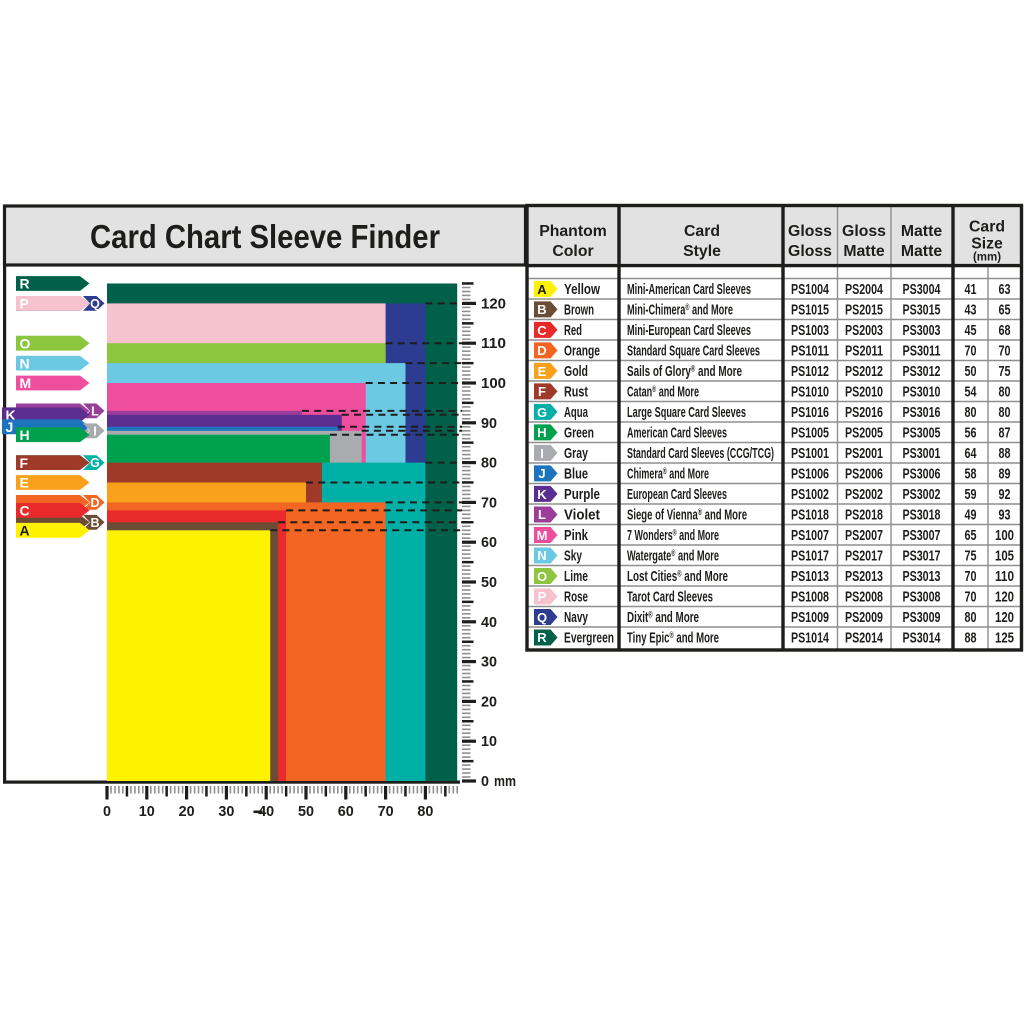 The height and width of the screenshot is (1029, 1024). I want to click on svg-text: PS1004, so click(810, 290).